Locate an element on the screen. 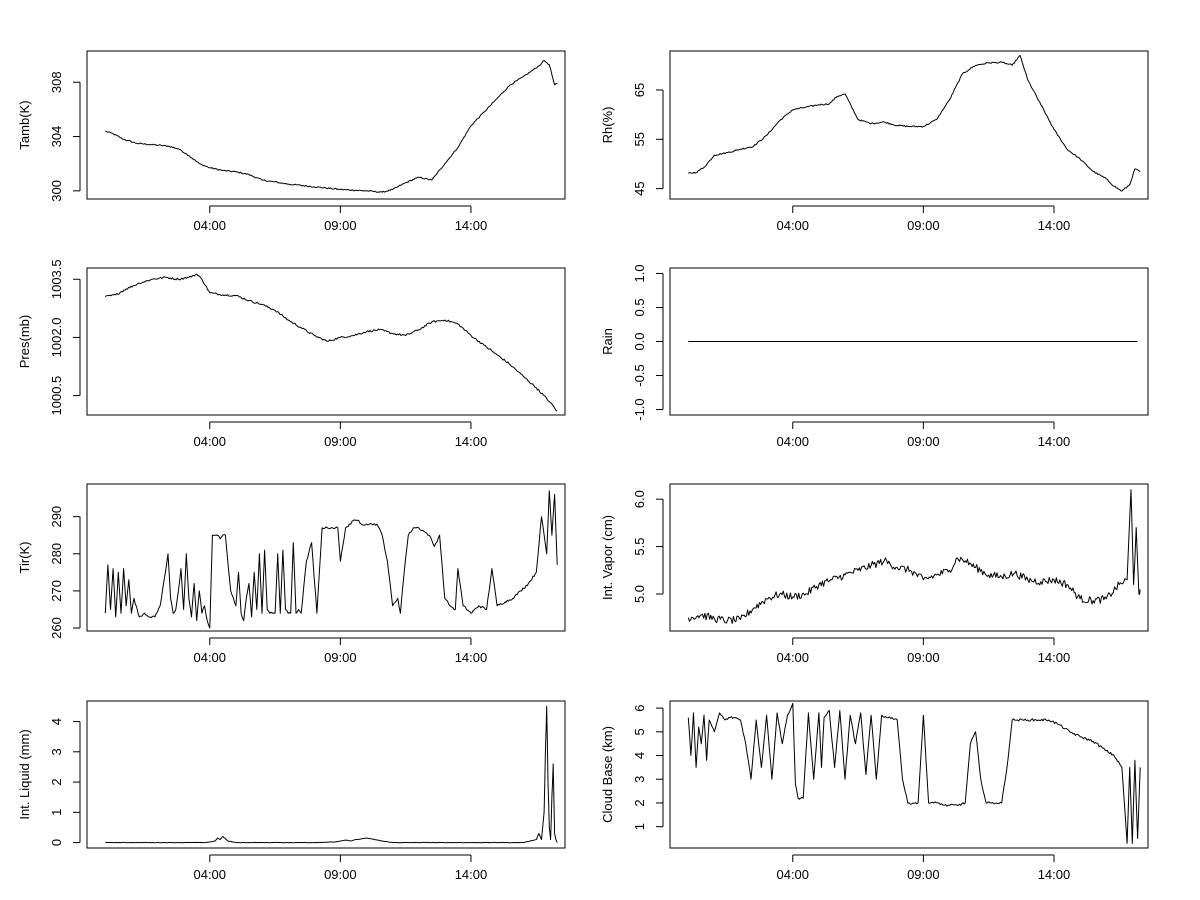 This screenshot has width=1200, height=900. y-tick-label: 290 is located at coordinates (56, 517).